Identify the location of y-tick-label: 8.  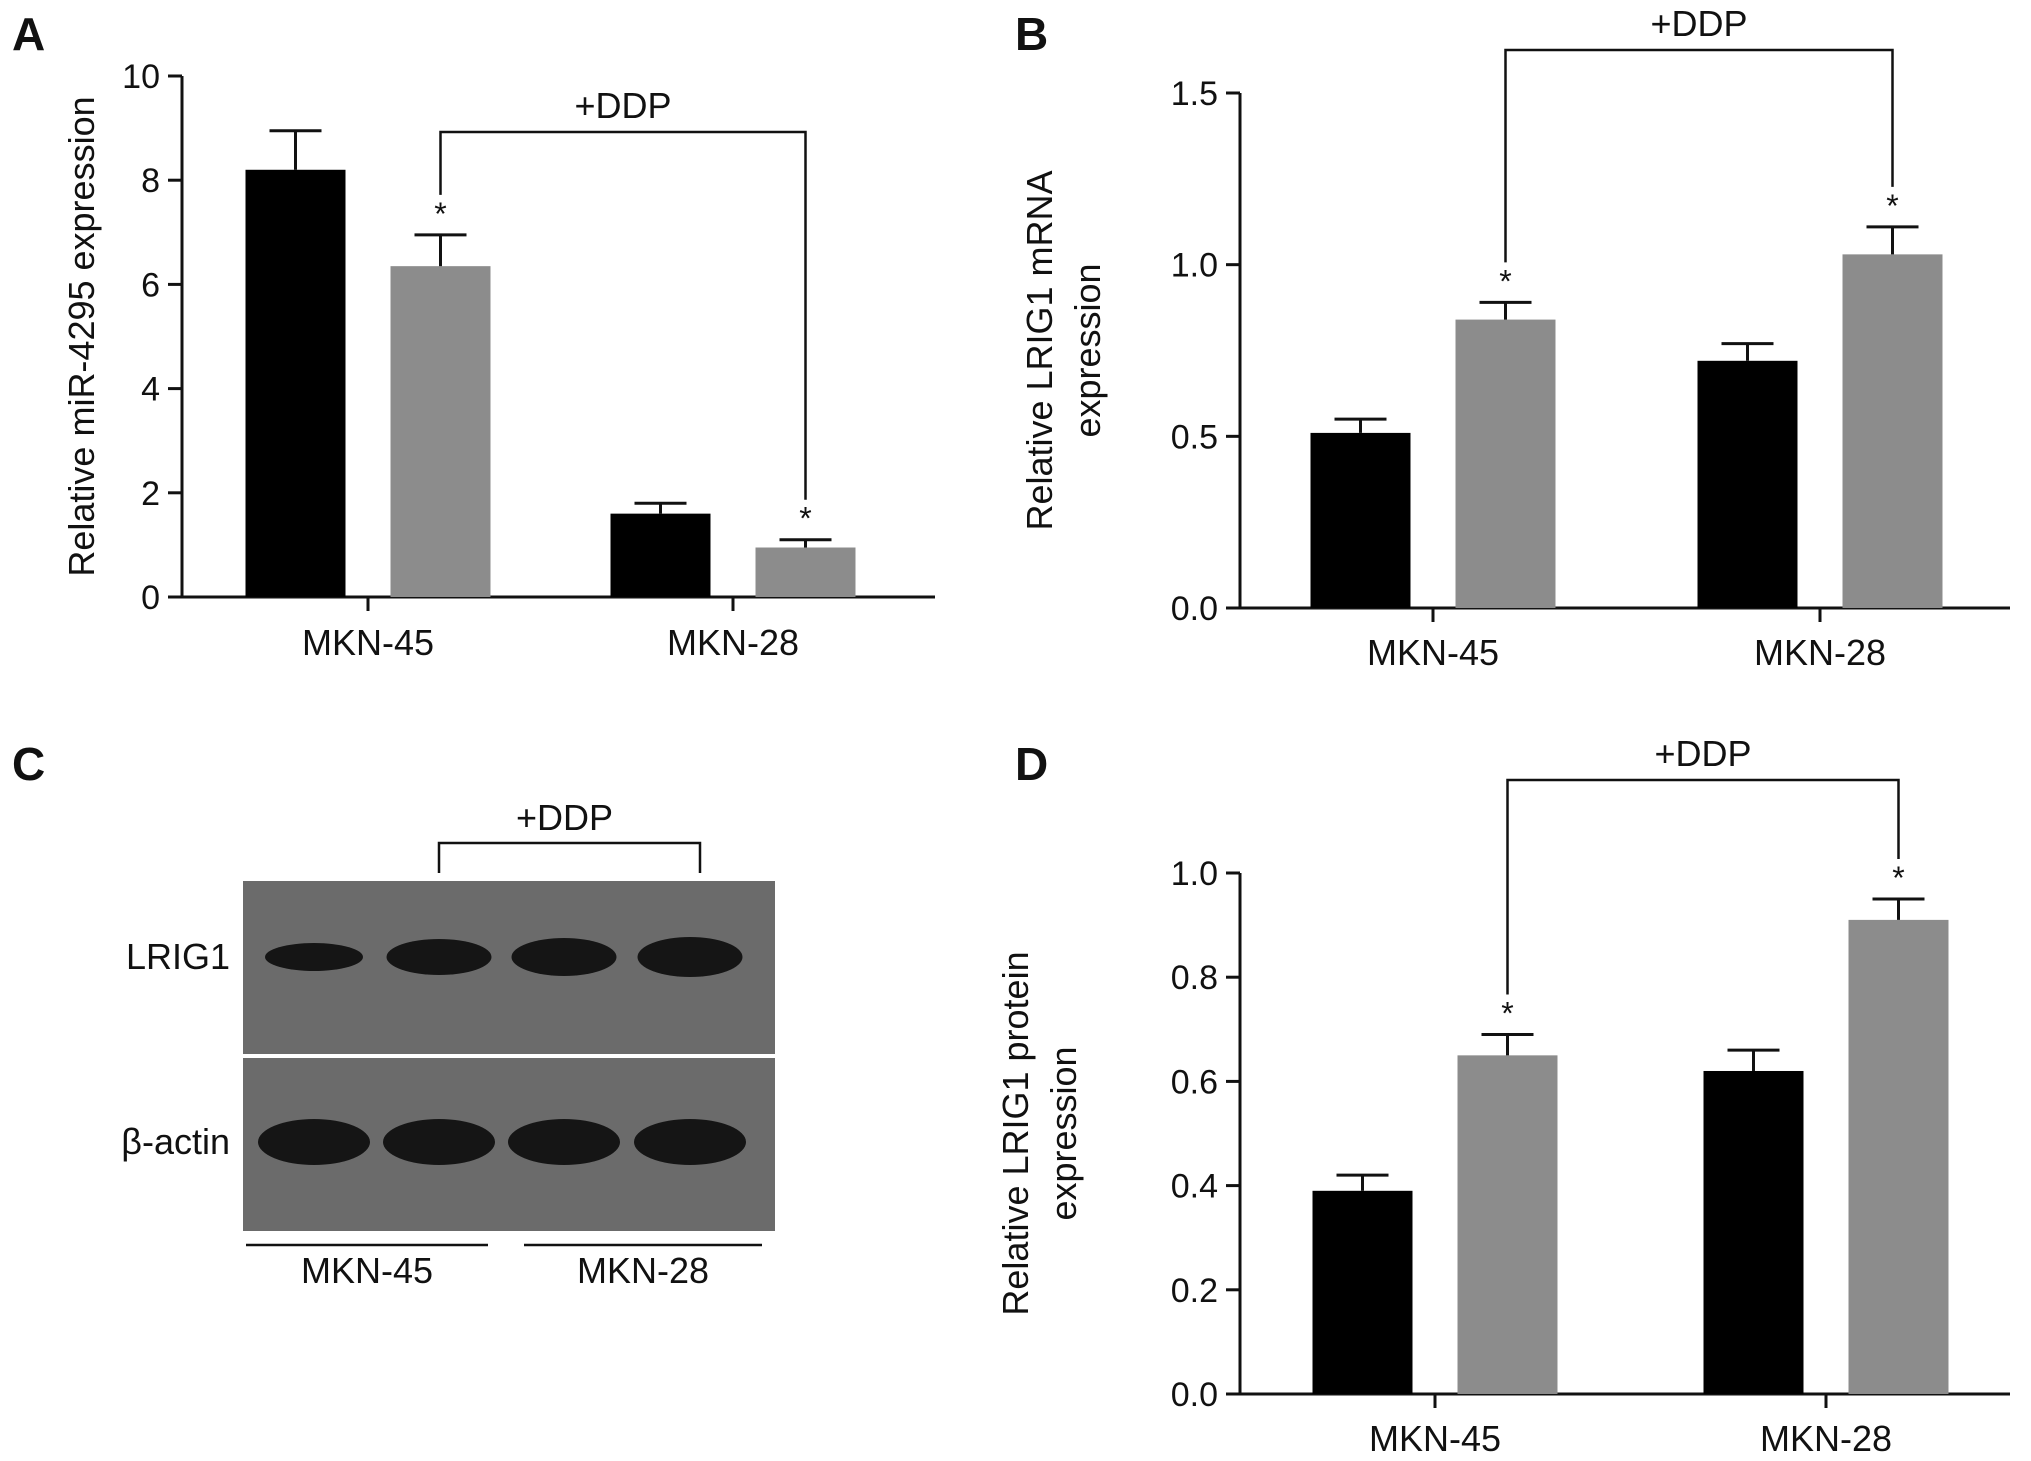
(150, 181).